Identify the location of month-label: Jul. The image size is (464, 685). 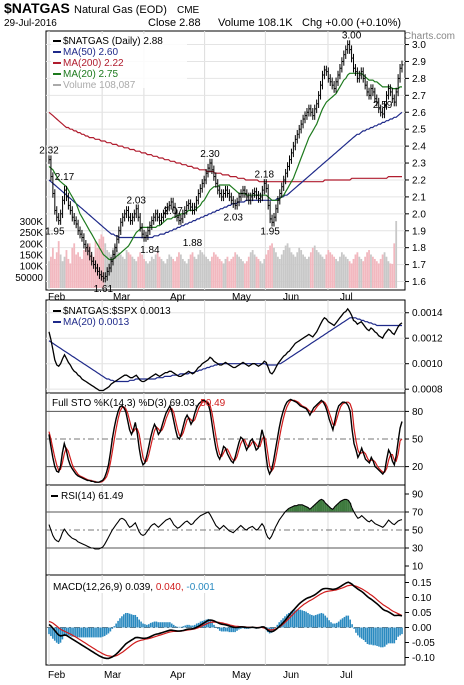
(346, 675).